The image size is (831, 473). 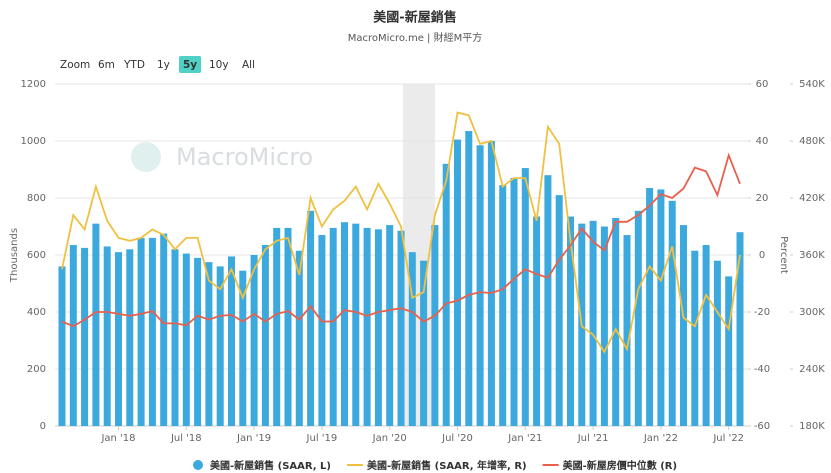 What do you see at coordinates (762, 198) in the screenshot?
I see `y2-tick-label: 20` at bounding box center [762, 198].